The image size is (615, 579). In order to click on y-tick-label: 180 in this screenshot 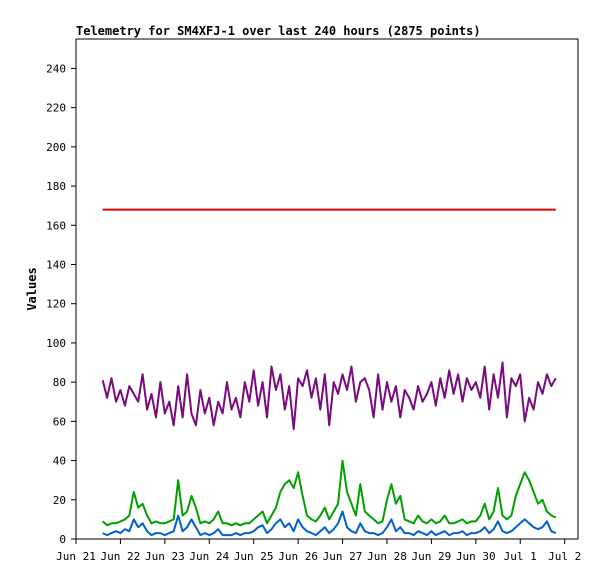, I will do `click(56, 186)`.